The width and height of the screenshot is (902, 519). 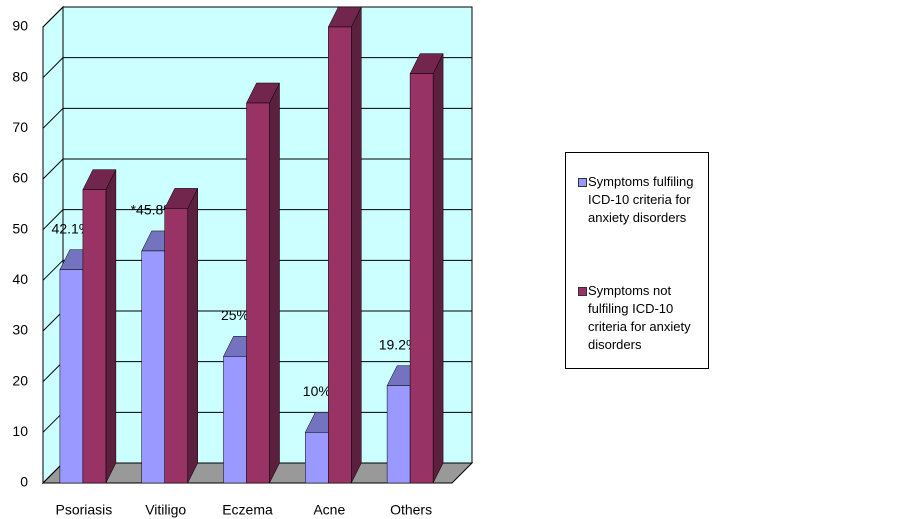 I want to click on data-label: 10%, so click(x=317, y=391).